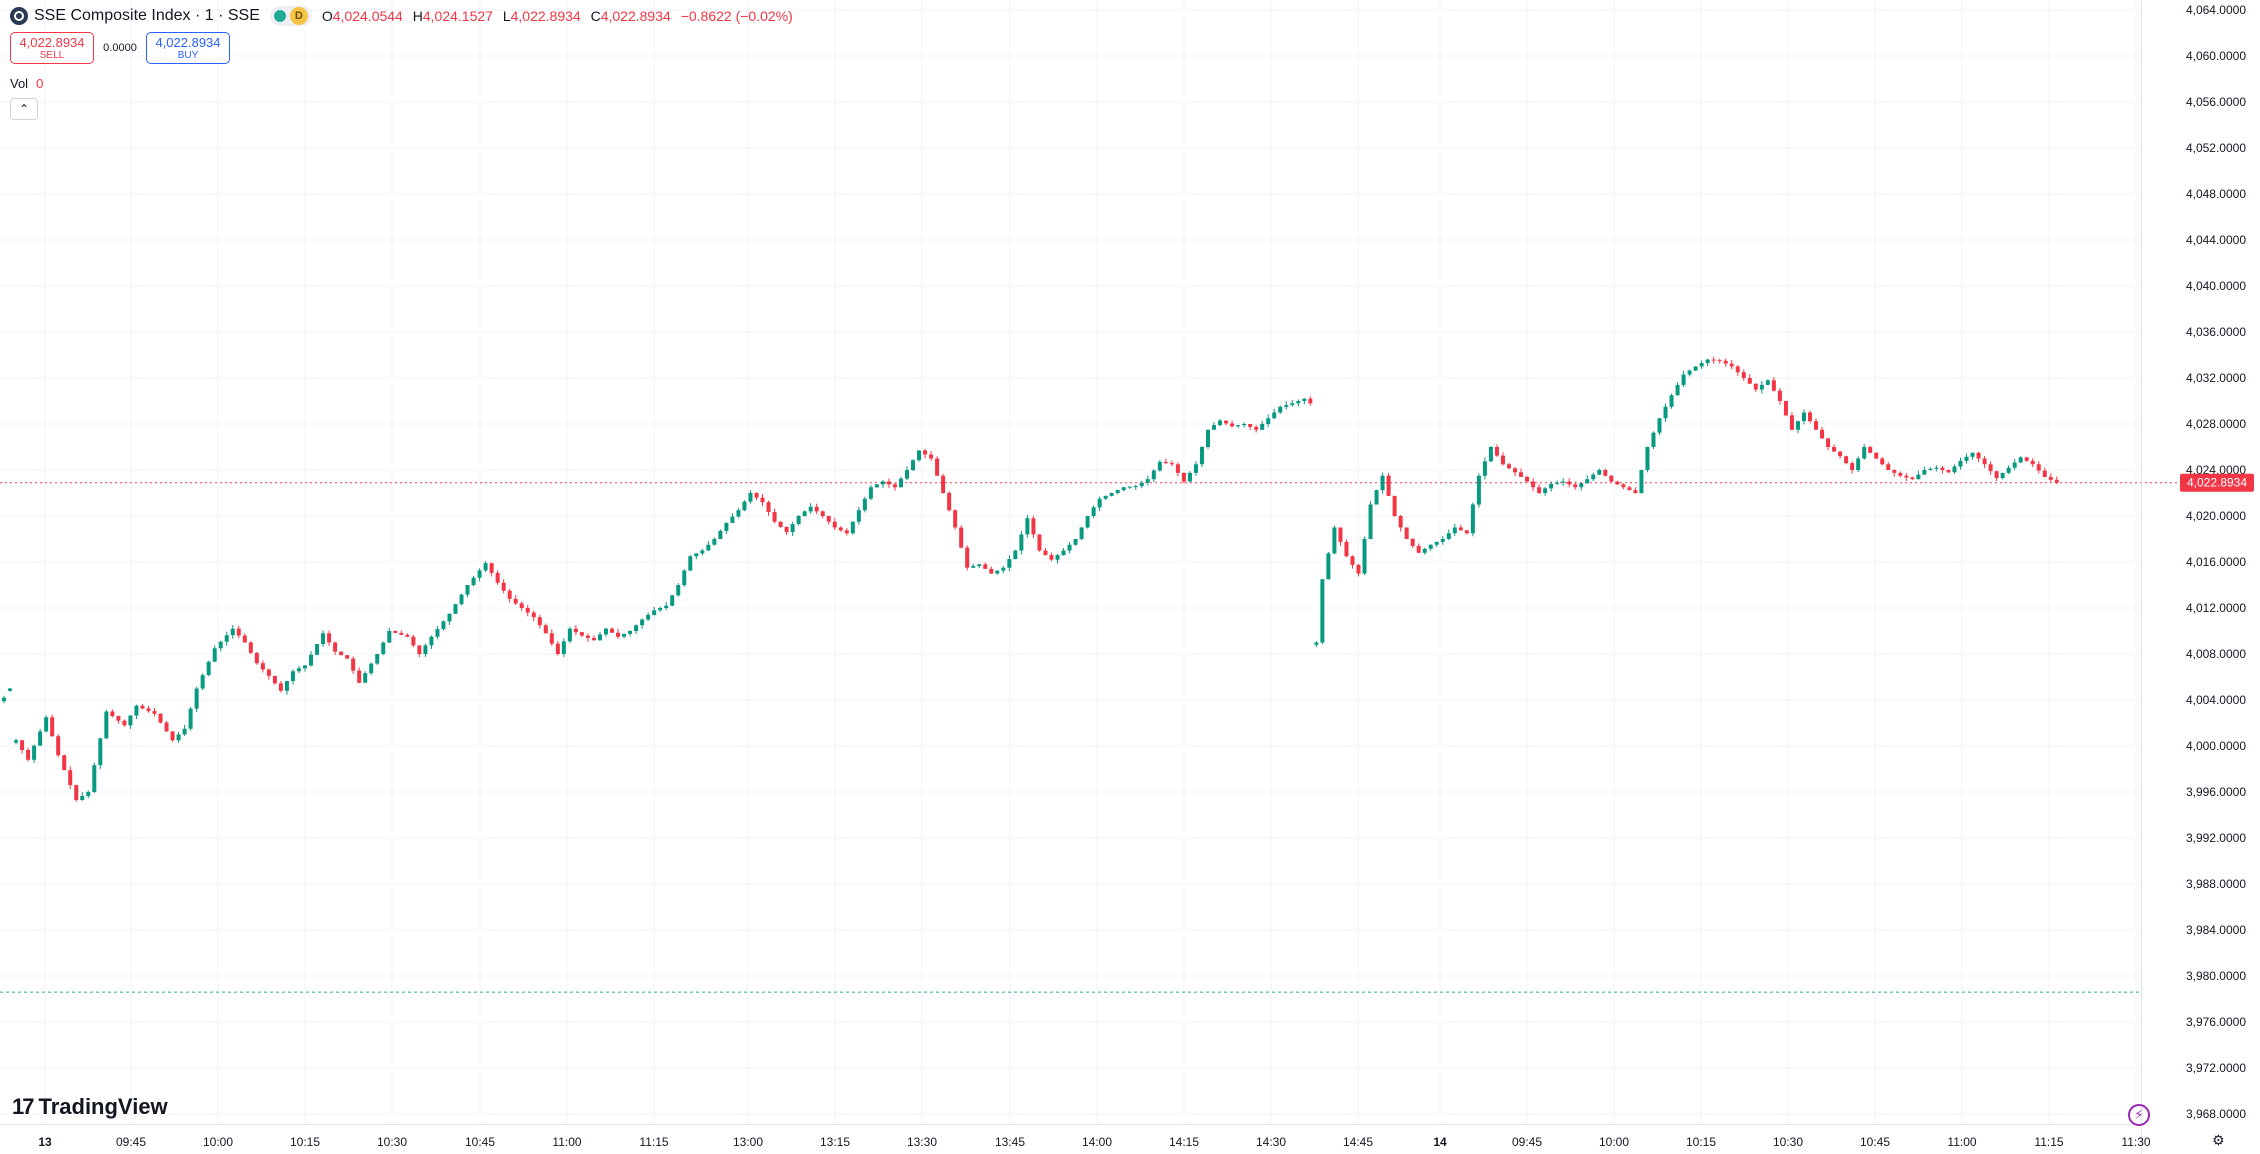 The image size is (2260, 1154). I want to click on sell-button: 4,022.8934 SELL, so click(52, 48).